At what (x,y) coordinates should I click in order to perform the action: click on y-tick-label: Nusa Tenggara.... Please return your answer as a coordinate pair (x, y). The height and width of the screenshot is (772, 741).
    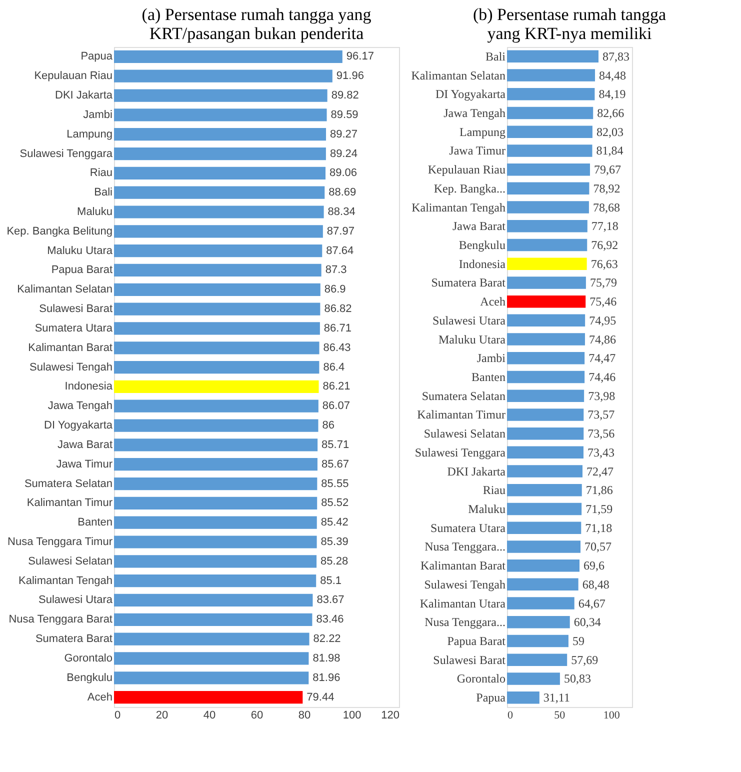
    Looking at the image, I should click on (465, 547).